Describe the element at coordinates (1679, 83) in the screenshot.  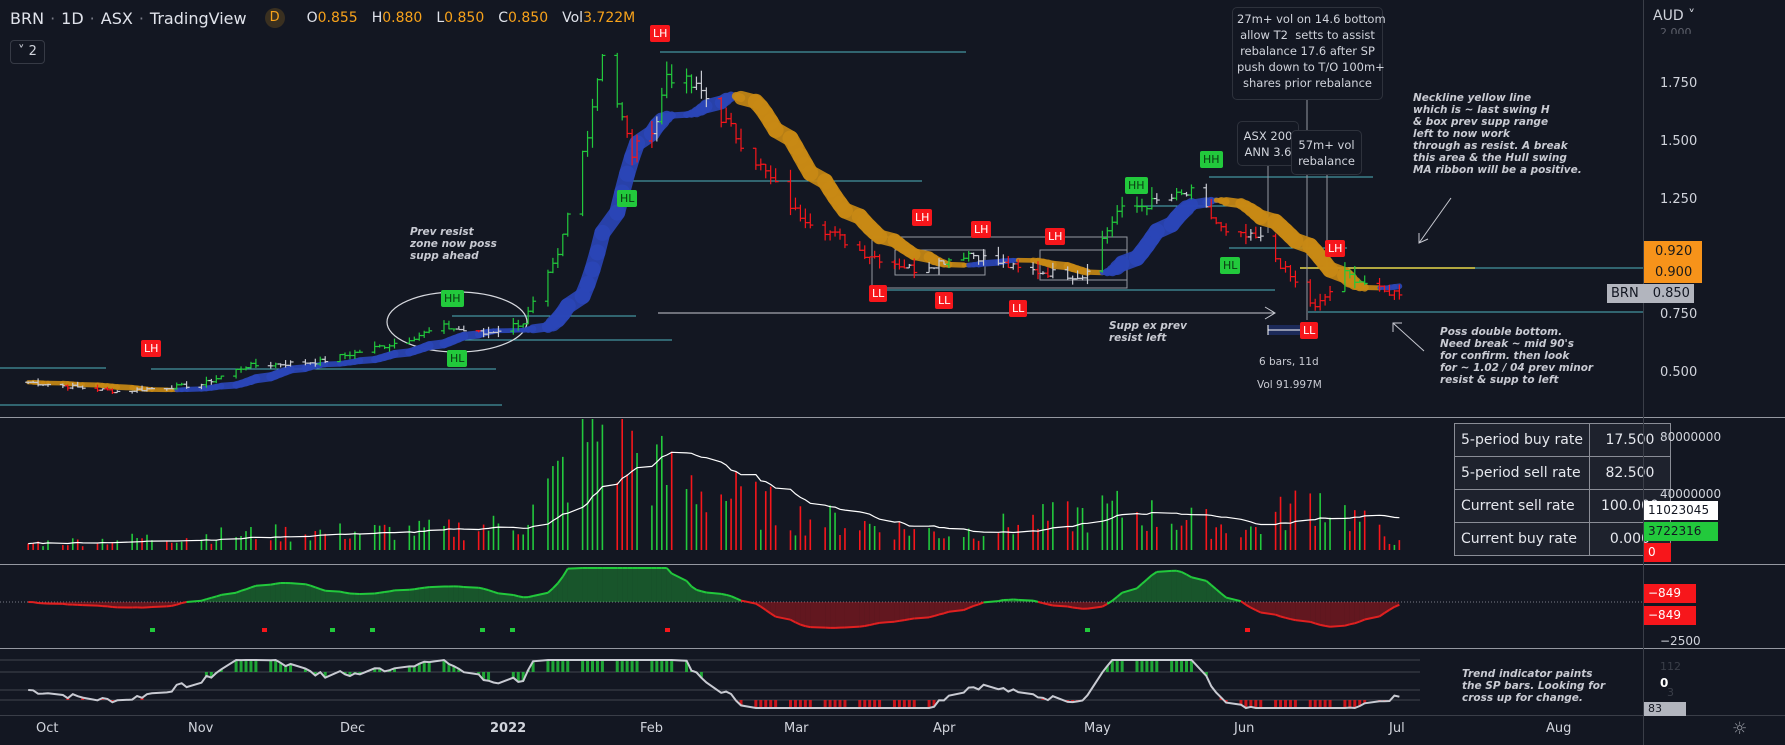
I see `price-label: 1.750` at that location.